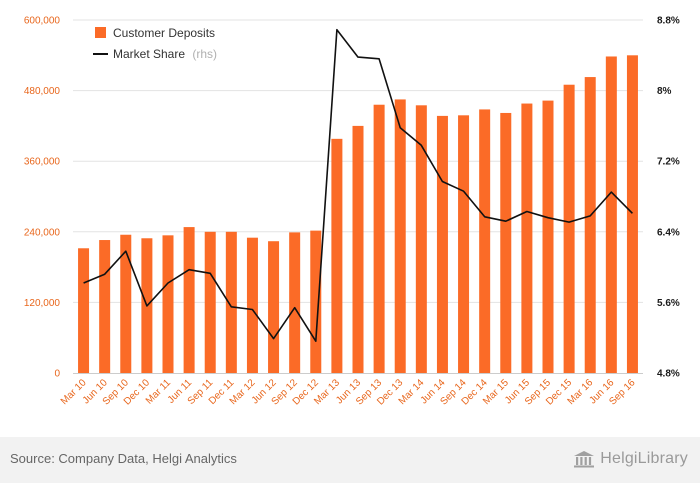  Describe the element at coordinates (149, 54) in the screenshot. I see `legend-label-market-share: Market Share` at that location.